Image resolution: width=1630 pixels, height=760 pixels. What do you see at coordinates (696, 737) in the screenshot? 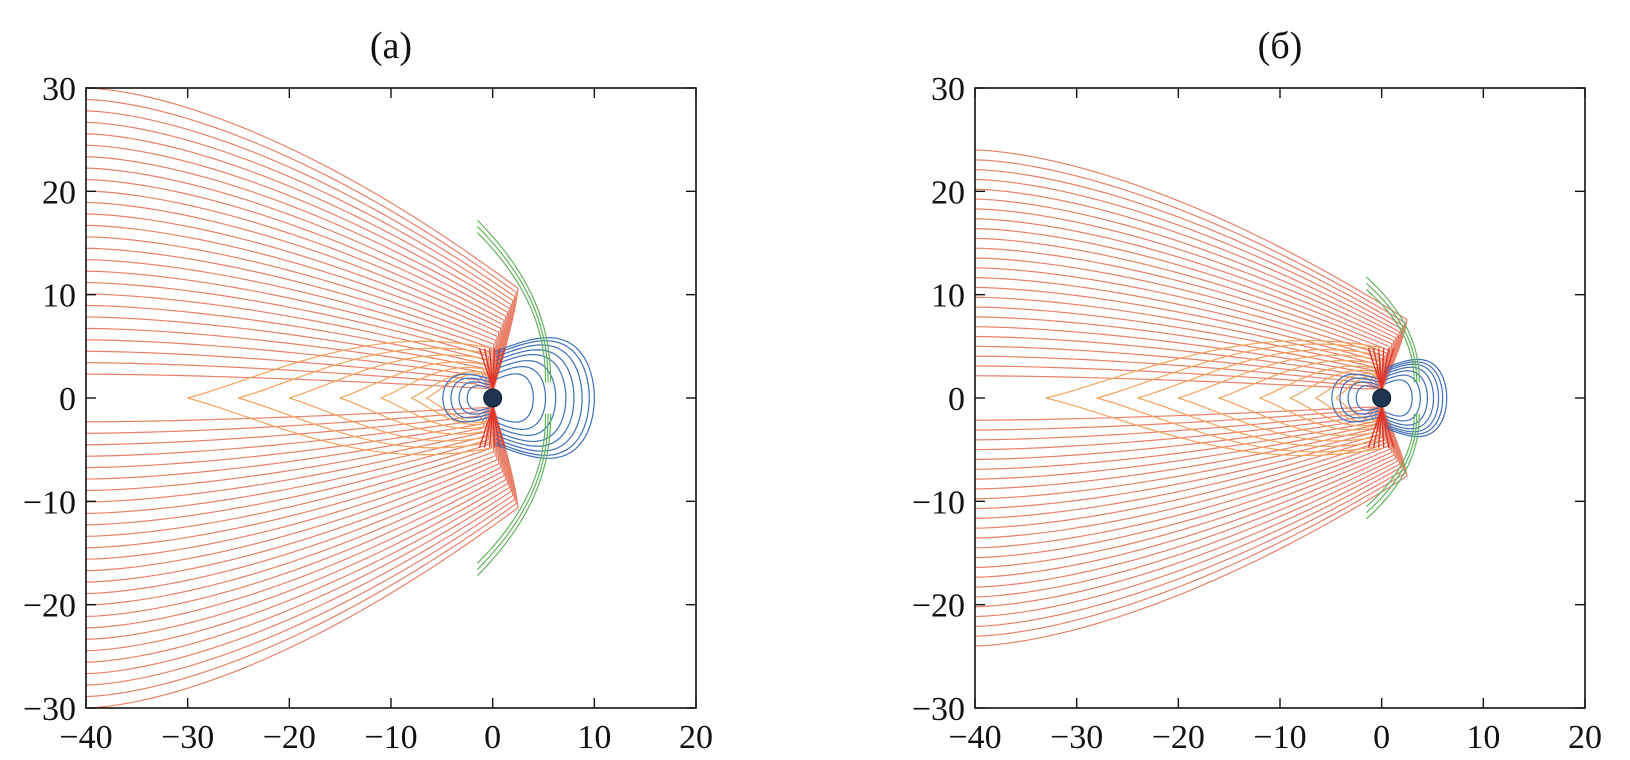
I see `x-tick-label: 20` at bounding box center [696, 737].